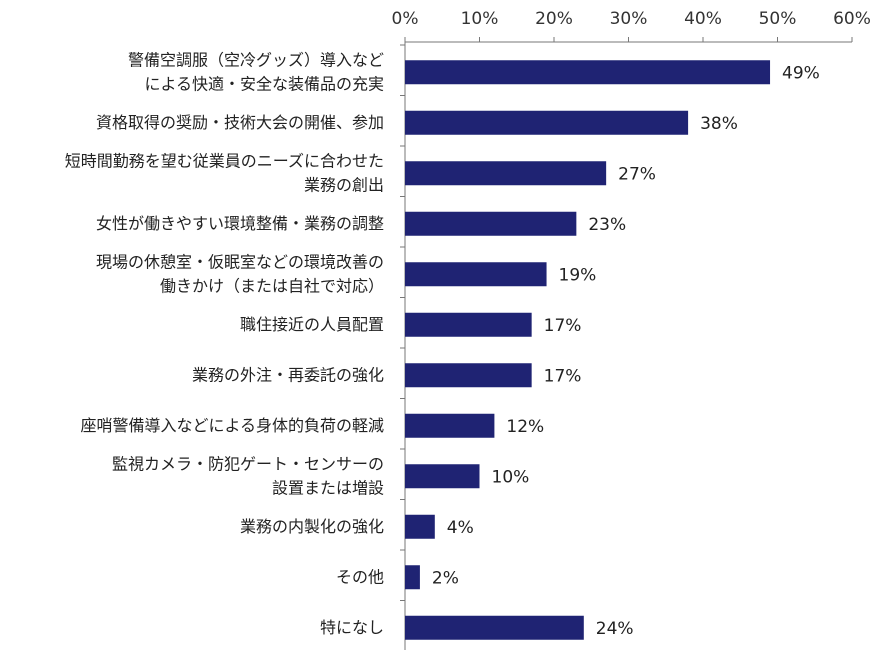 This screenshot has width=886, height=650. I want to click on x-tick-label: 50%, so click(778, 19).